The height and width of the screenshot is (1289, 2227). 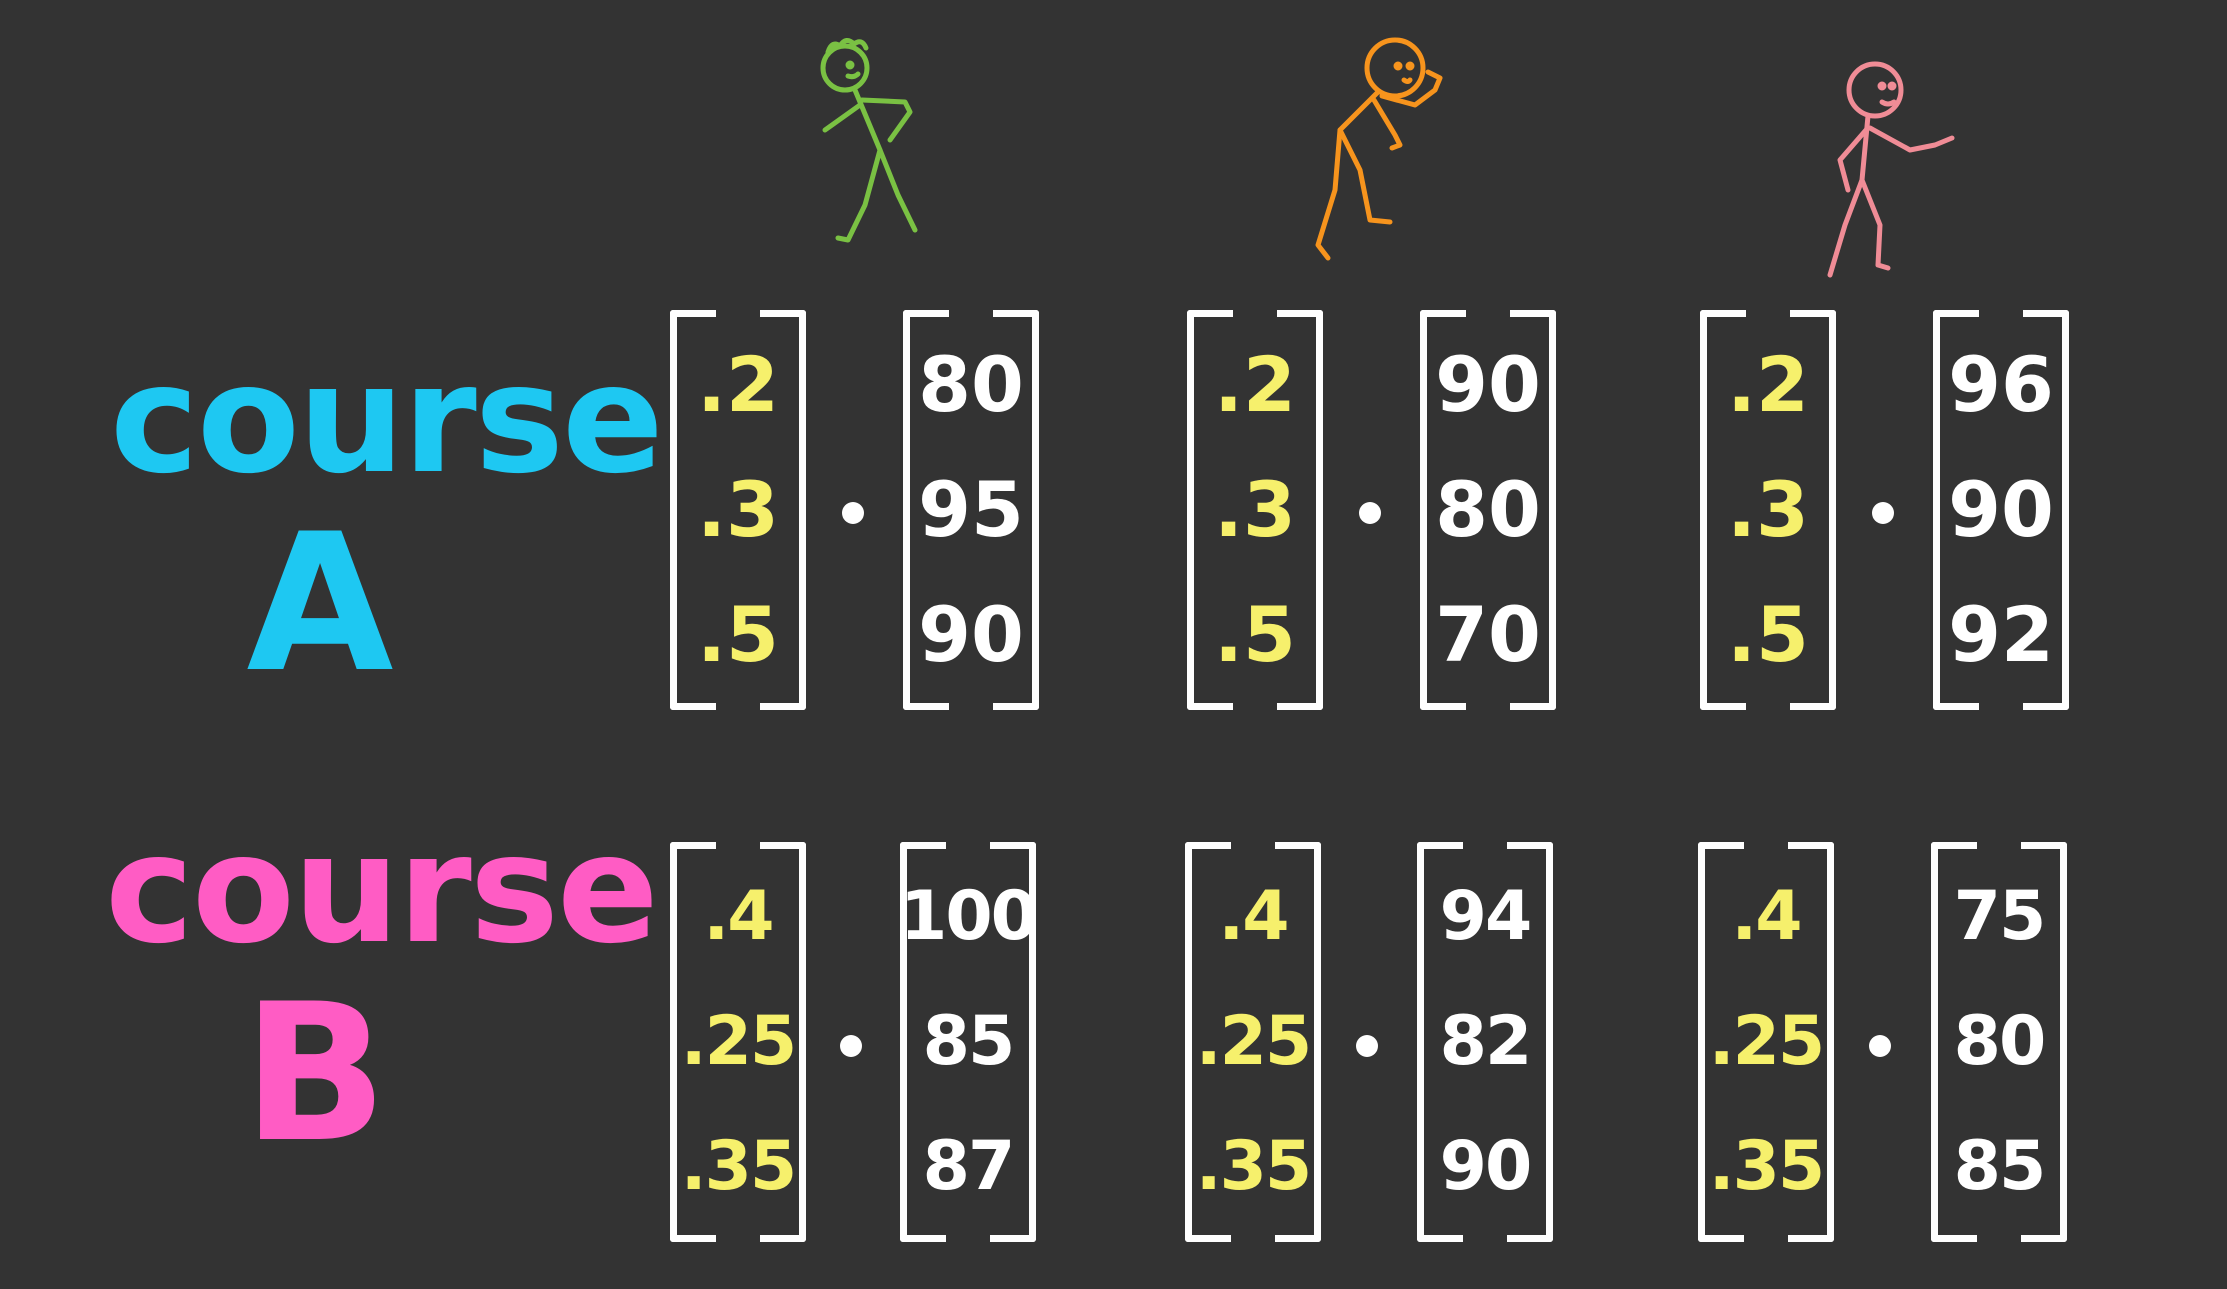 What do you see at coordinates (1891, 169) in the screenshot?
I see `pink-stick-figure-icon` at bounding box center [1891, 169].